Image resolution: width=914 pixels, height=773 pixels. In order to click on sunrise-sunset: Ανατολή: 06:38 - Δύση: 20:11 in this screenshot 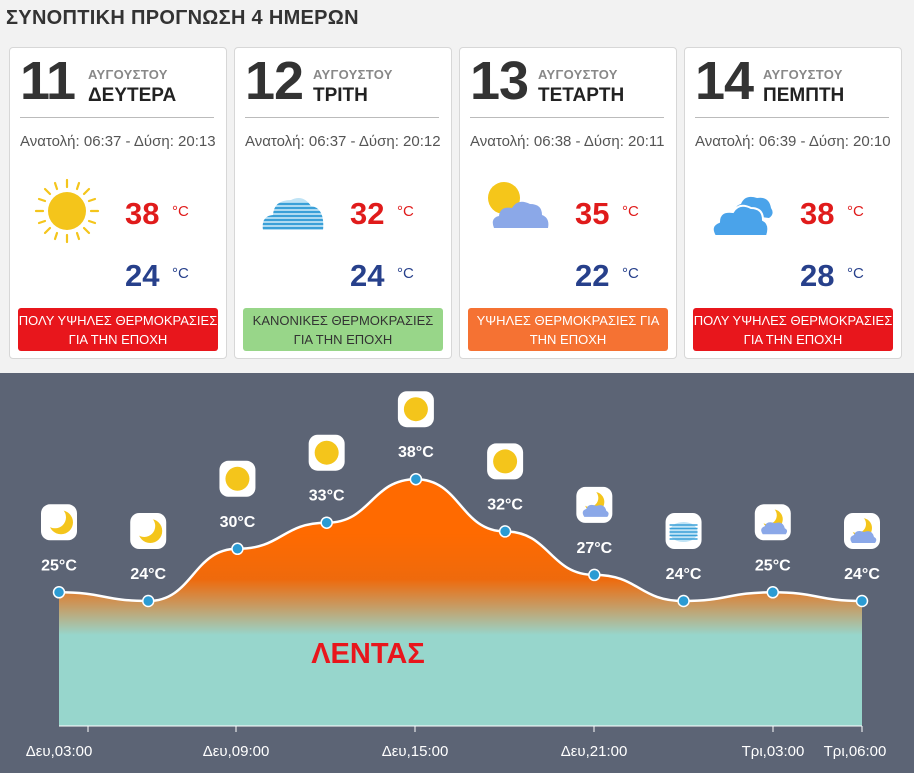, I will do `click(567, 141)`.